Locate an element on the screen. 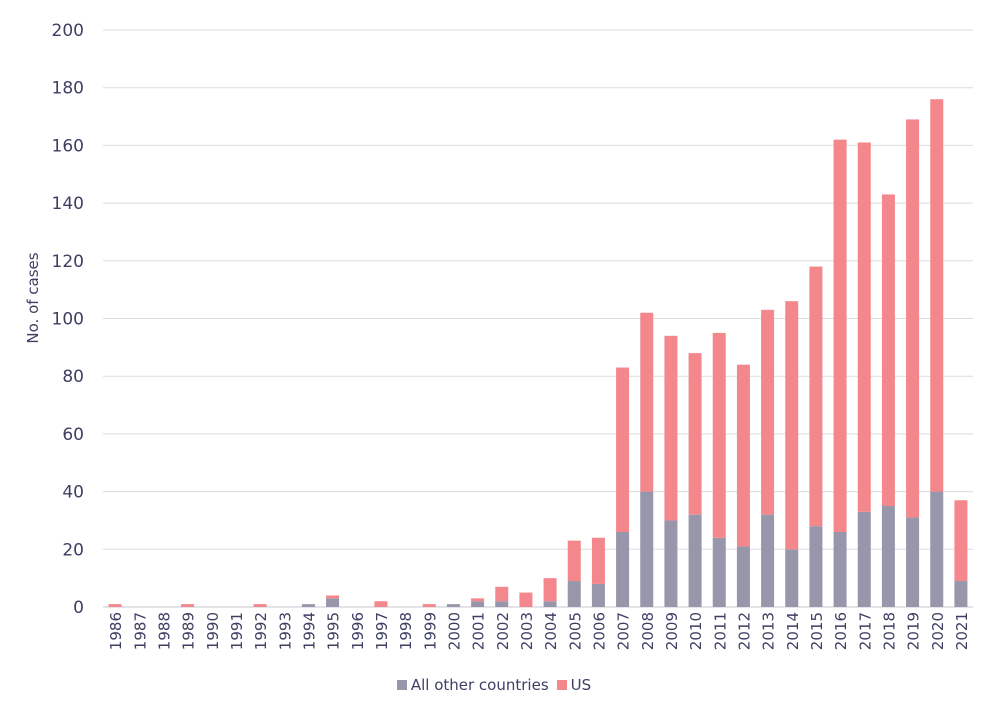  bar-other-1994 is located at coordinates (308, 605).